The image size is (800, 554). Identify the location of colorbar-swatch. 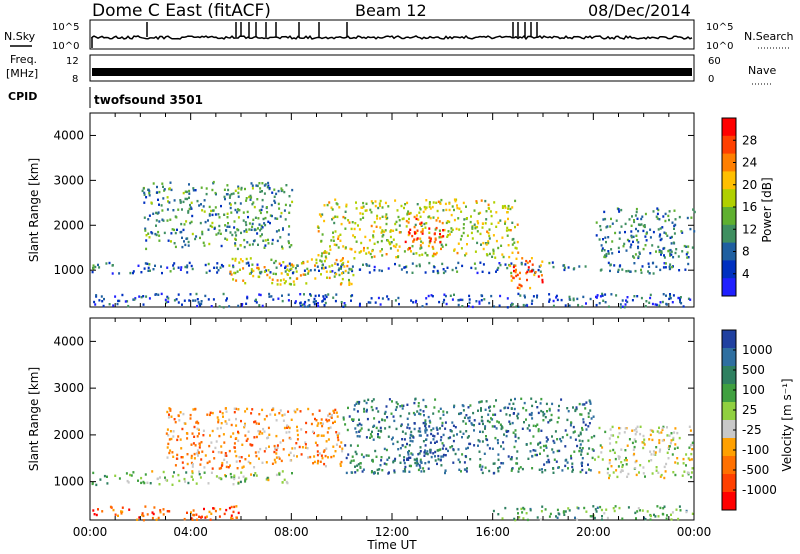
(729, 145).